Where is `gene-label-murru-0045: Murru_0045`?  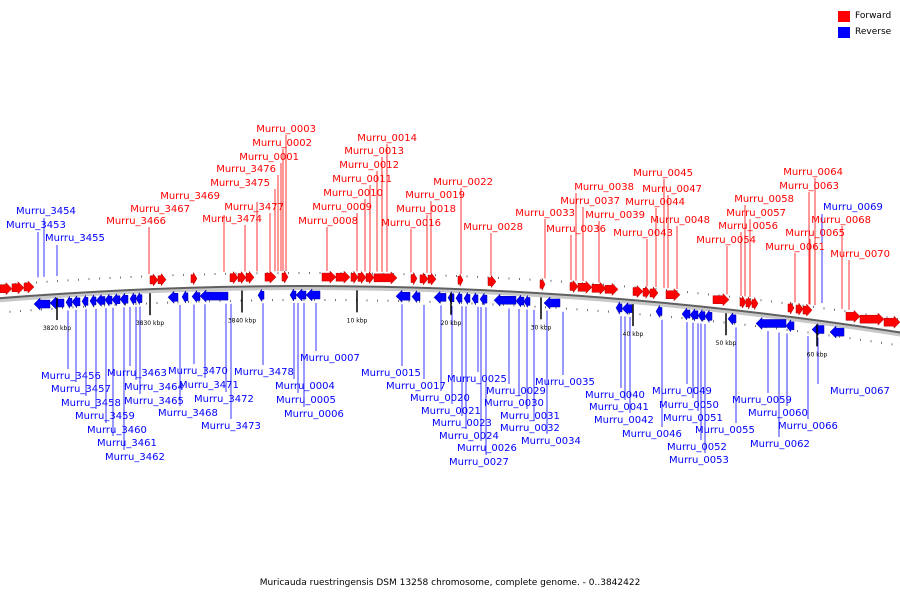
gene-label-murru-0045: Murru_0045 is located at coordinates (663, 173).